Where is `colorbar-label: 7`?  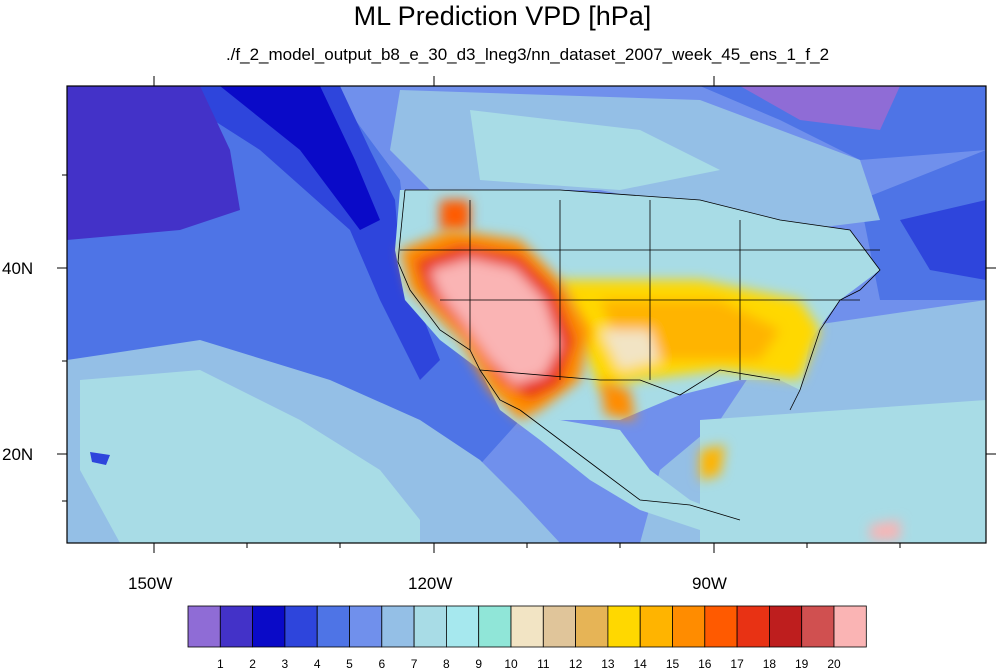 colorbar-label: 7 is located at coordinates (414, 664).